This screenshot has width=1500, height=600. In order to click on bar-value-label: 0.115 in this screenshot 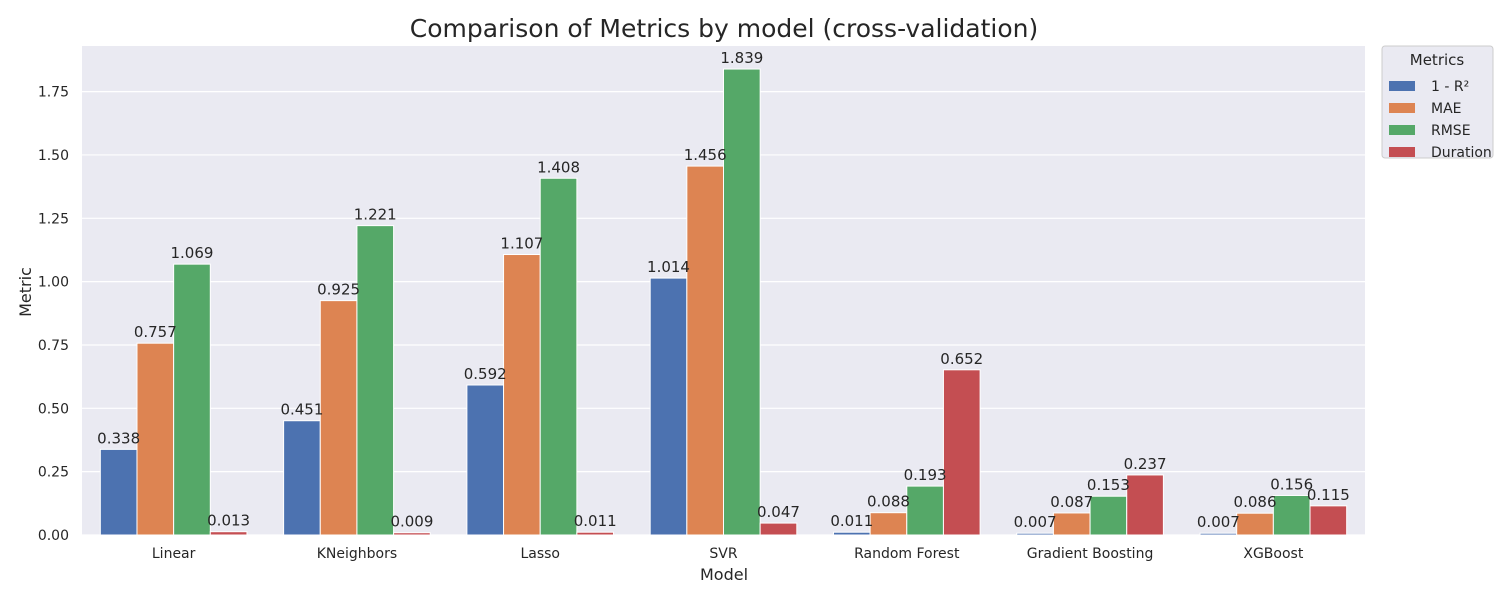, I will do `click(1328, 495)`.